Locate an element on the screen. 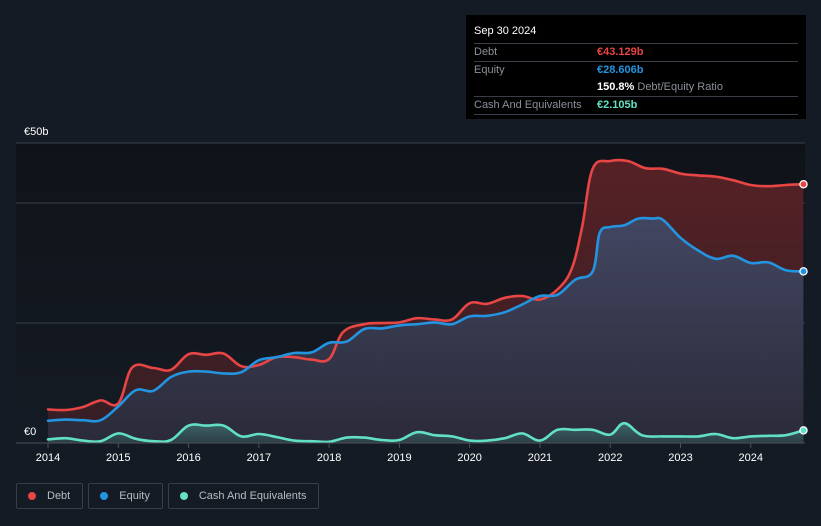 Image resolution: width=821 pixels, height=526 pixels. tooltip-ratio-value: 150.8% is located at coordinates (616, 87).